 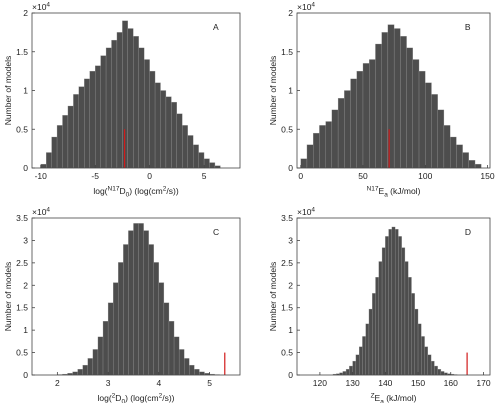 What do you see at coordinates (25, 240) in the screenshot?
I see `y-tick-label: 3` at bounding box center [25, 240].